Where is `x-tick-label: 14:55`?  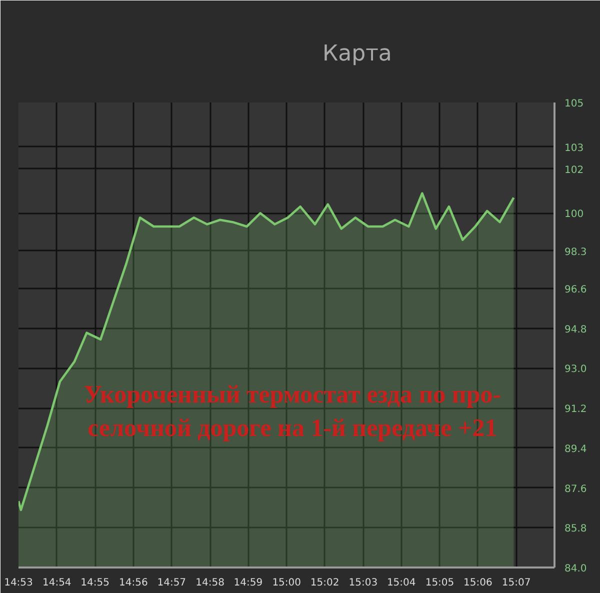 x-tick-label: 14:55 is located at coordinates (95, 583).